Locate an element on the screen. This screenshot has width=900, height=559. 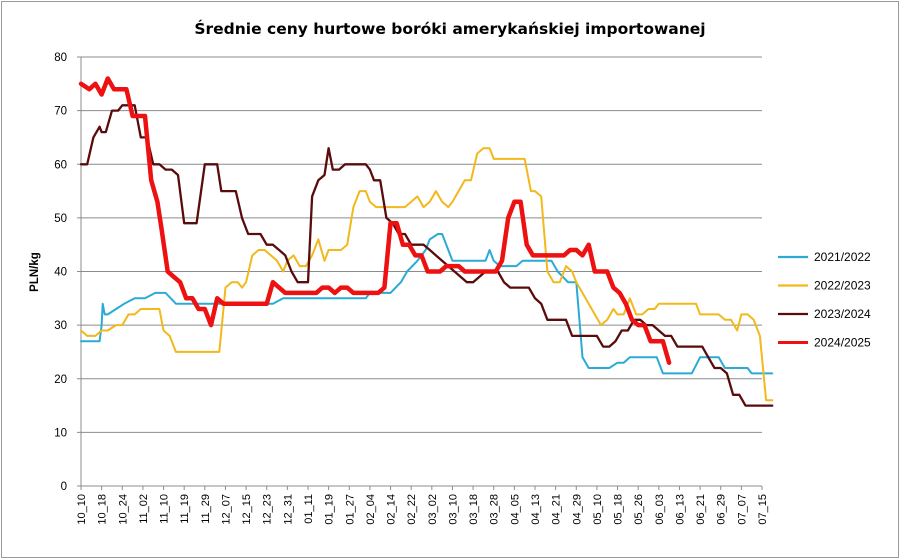
legend-label: 2021/2022 is located at coordinates (842, 257).